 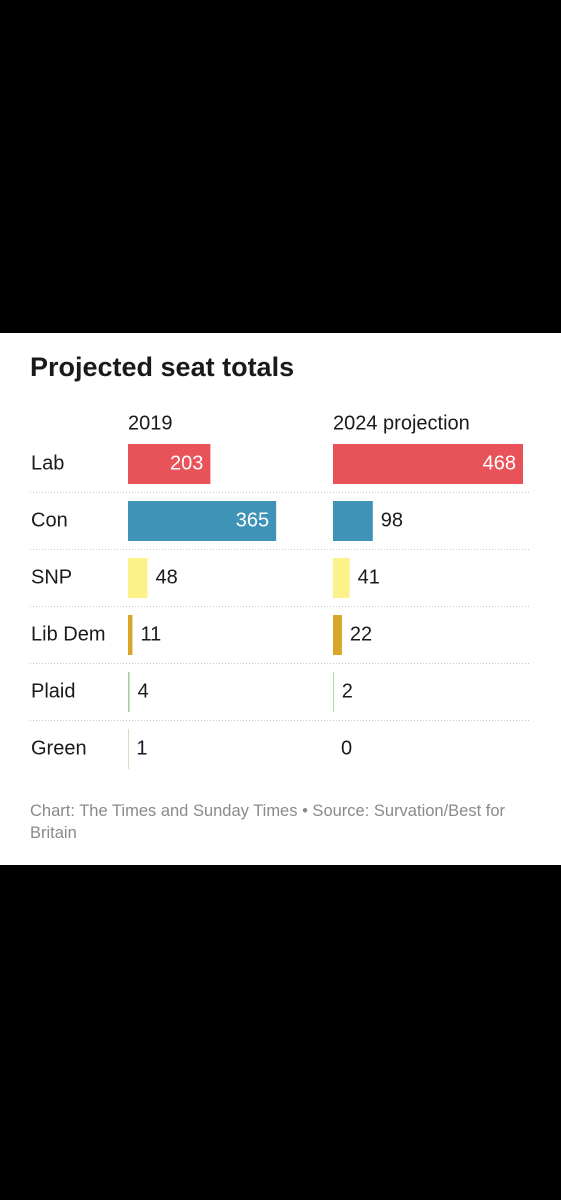 What do you see at coordinates (252, 520) in the screenshot?
I see `value-label: 365` at bounding box center [252, 520].